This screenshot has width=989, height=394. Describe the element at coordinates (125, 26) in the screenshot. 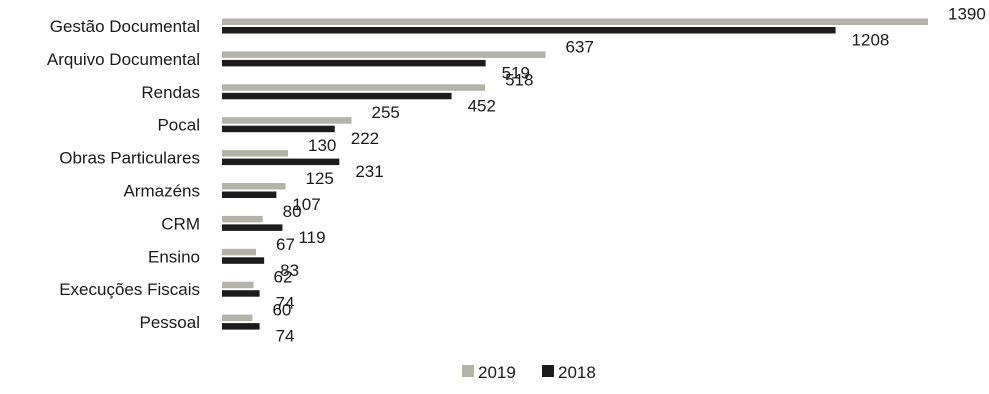

I see `category-label-gestao-documental: Gestão Documental` at that location.